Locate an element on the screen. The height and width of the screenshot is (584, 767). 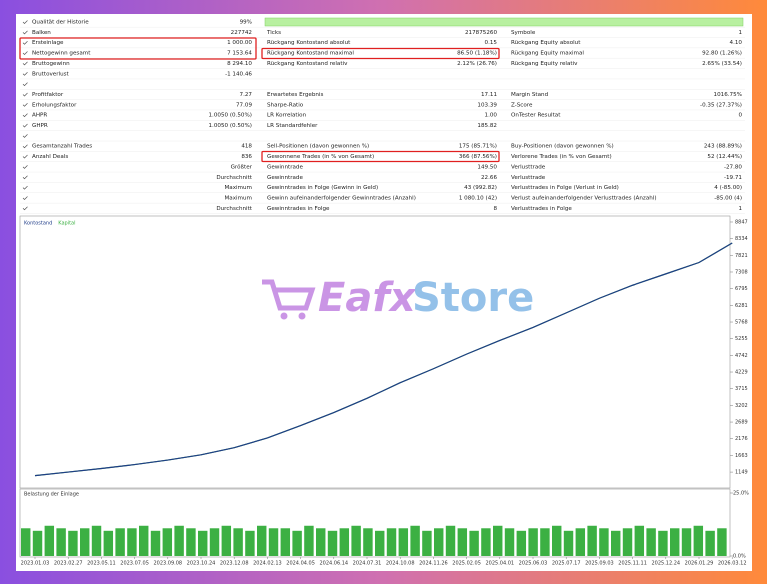
cell-label: Buy-Positionen (davon gewonnen %) is located at coordinates (562, 147).